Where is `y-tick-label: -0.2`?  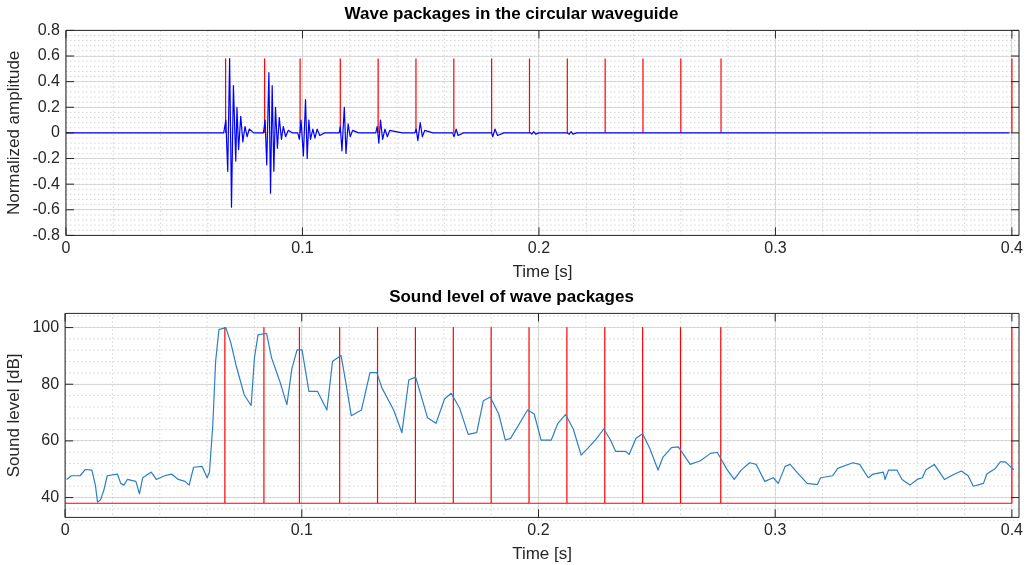 y-tick-label: -0.2 is located at coordinates (46, 157).